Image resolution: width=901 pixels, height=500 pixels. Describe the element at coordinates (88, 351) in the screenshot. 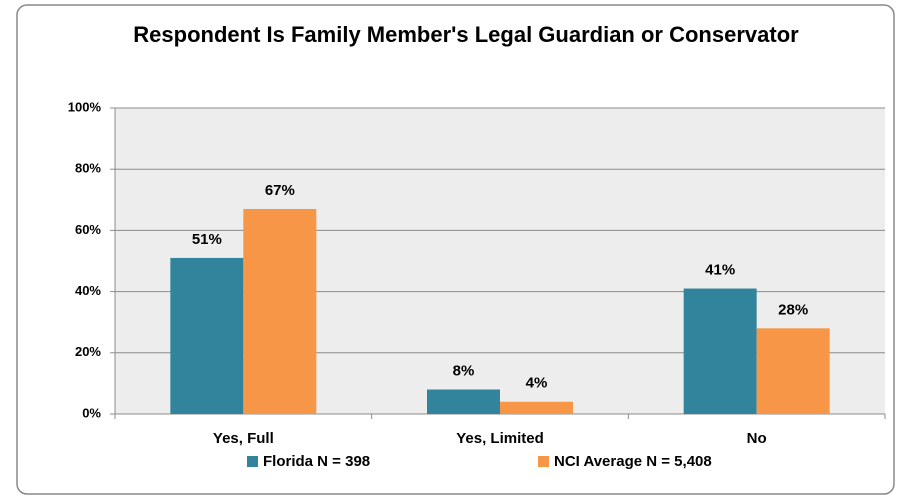

I see `y-tick-label: 20%` at that location.